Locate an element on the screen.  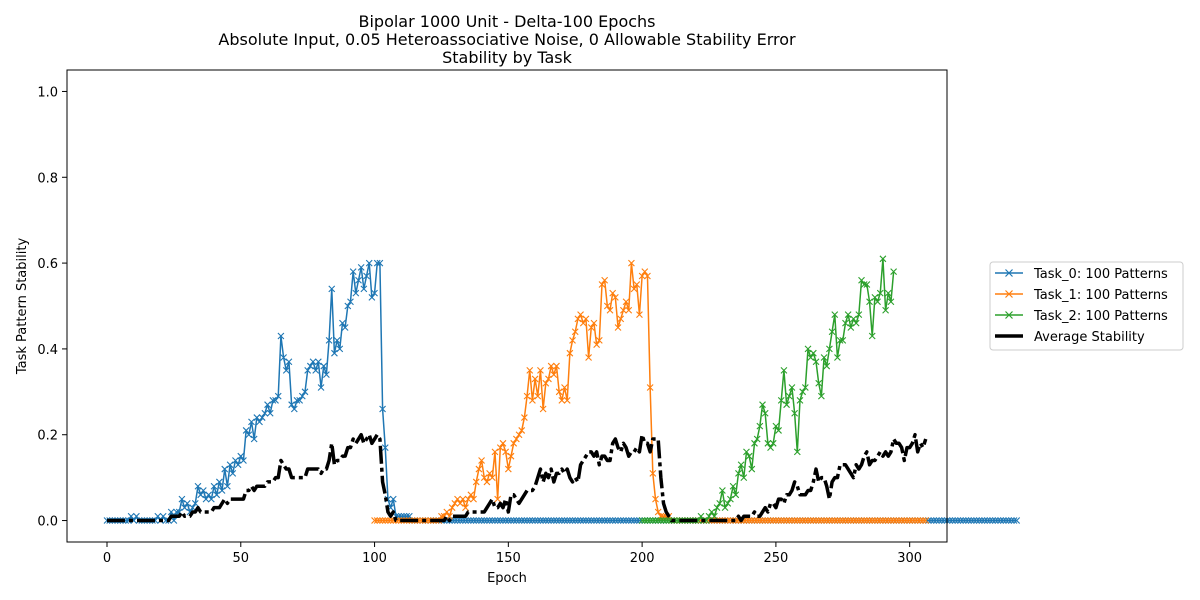
y-axis: 0.0 0.2 0.4 0.6 0.8 1.0 is located at coordinates (52, 307).